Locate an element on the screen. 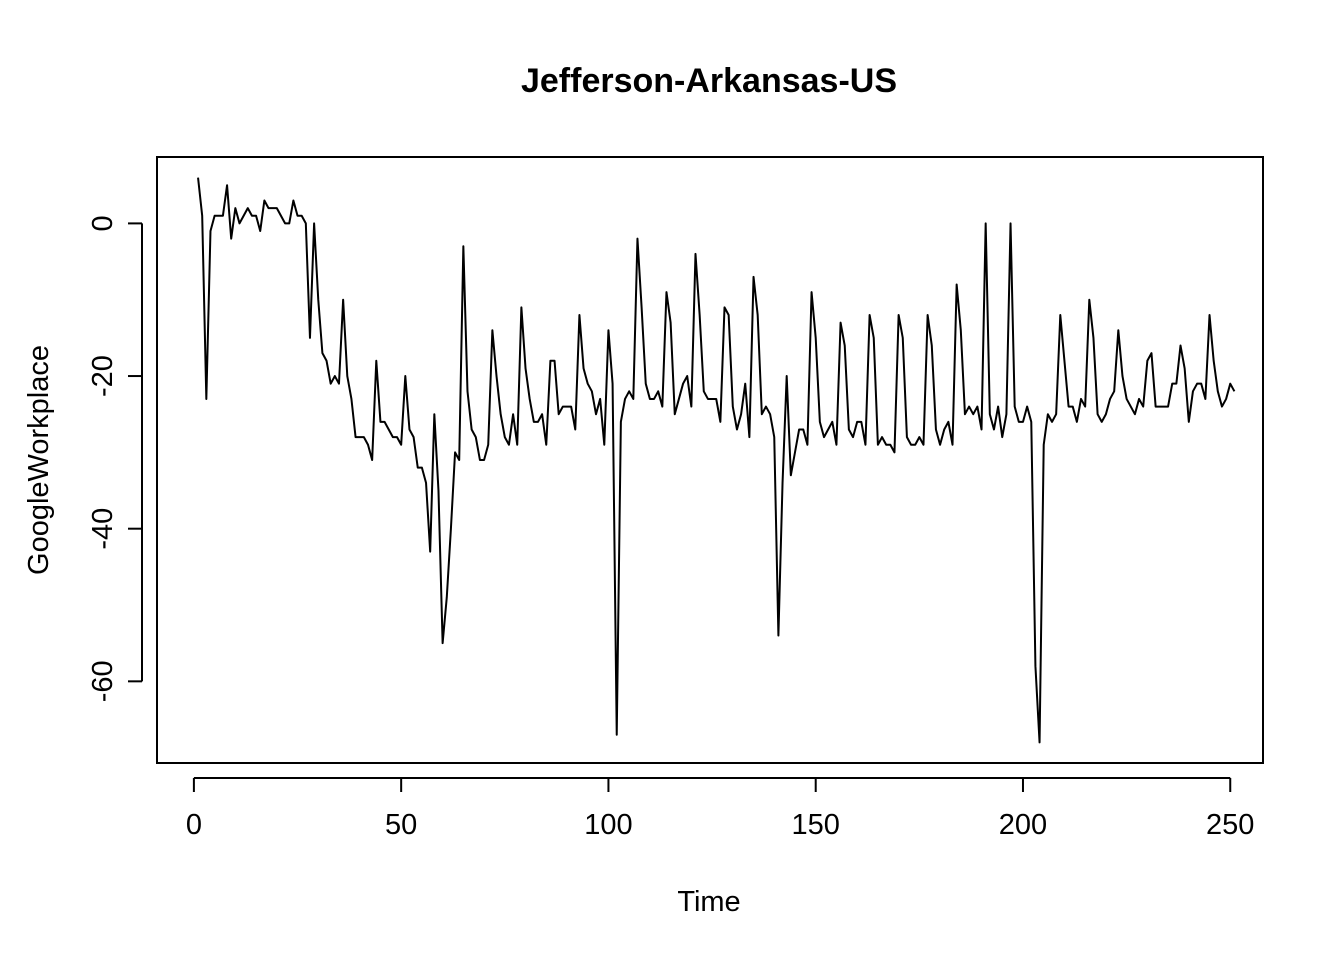  y-axis: -60 -40 -20 0 is located at coordinates (115, 458).